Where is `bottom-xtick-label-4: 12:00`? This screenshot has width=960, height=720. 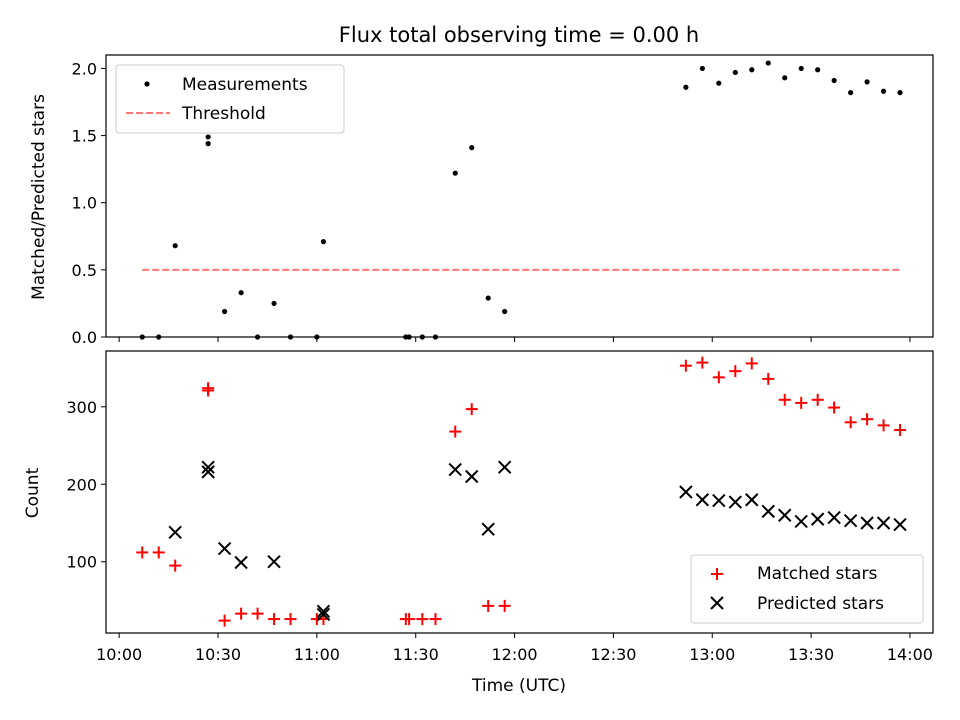 bottom-xtick-label-4: 12:00 is located at coordinates (515, 654).